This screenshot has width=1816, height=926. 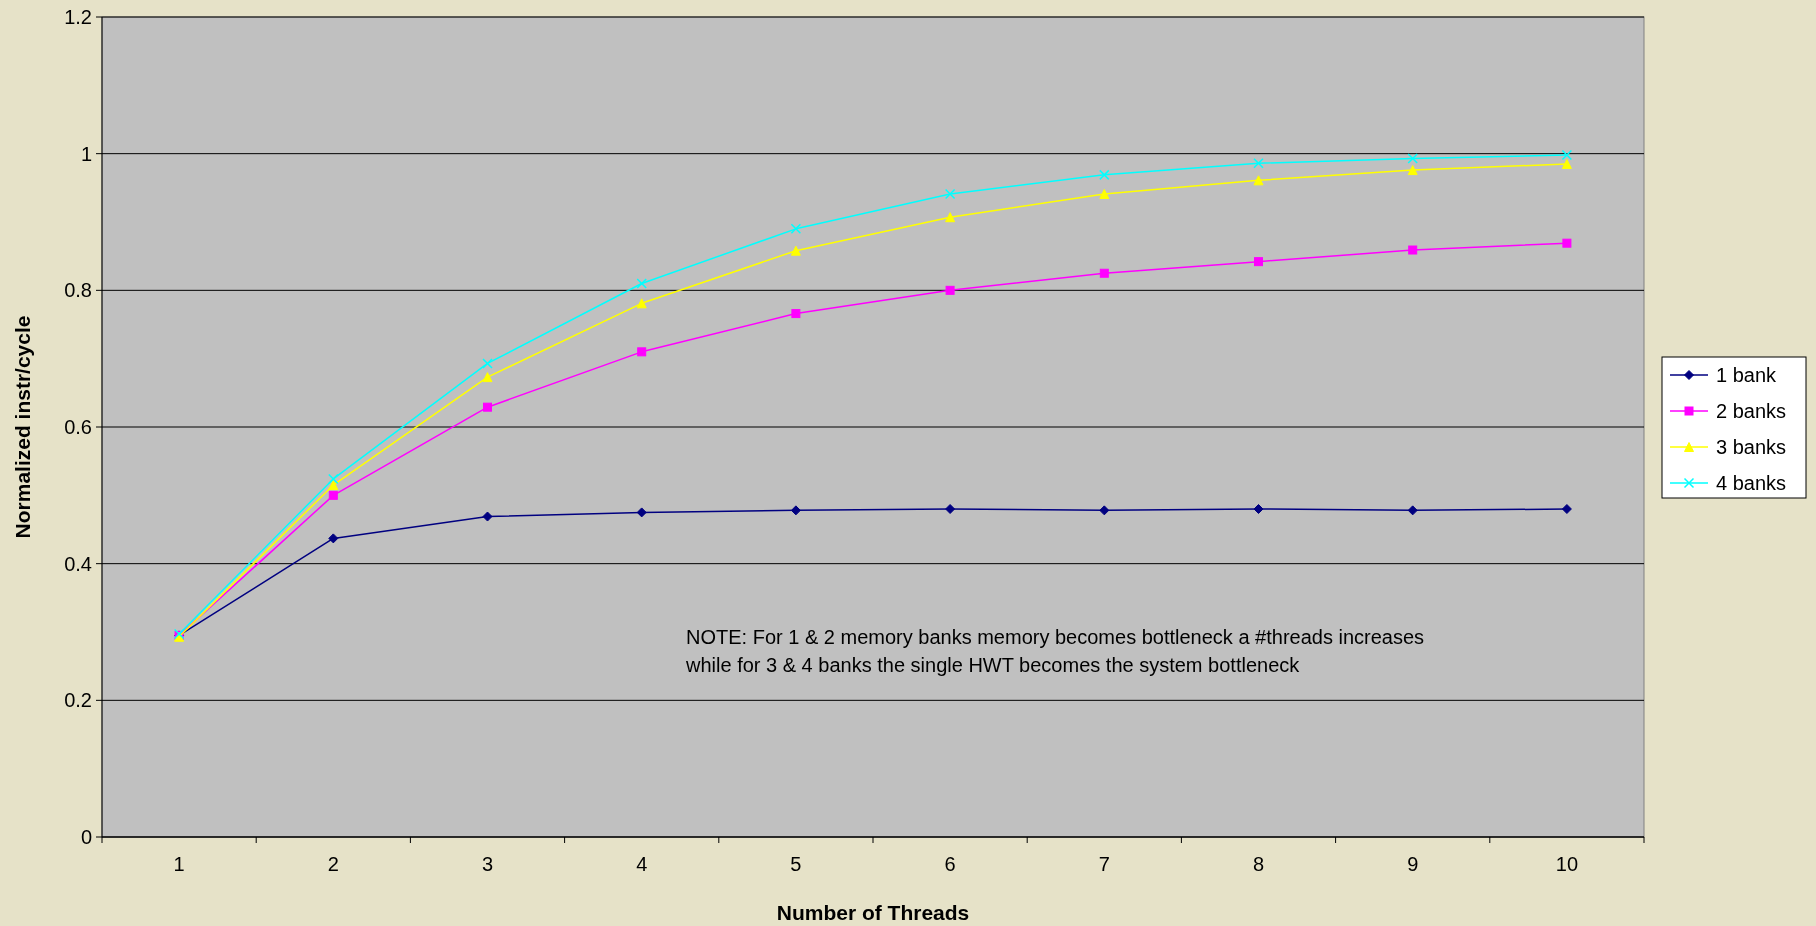 I want to click on legend-label: 2 banks, so click(x=1751, y=411).